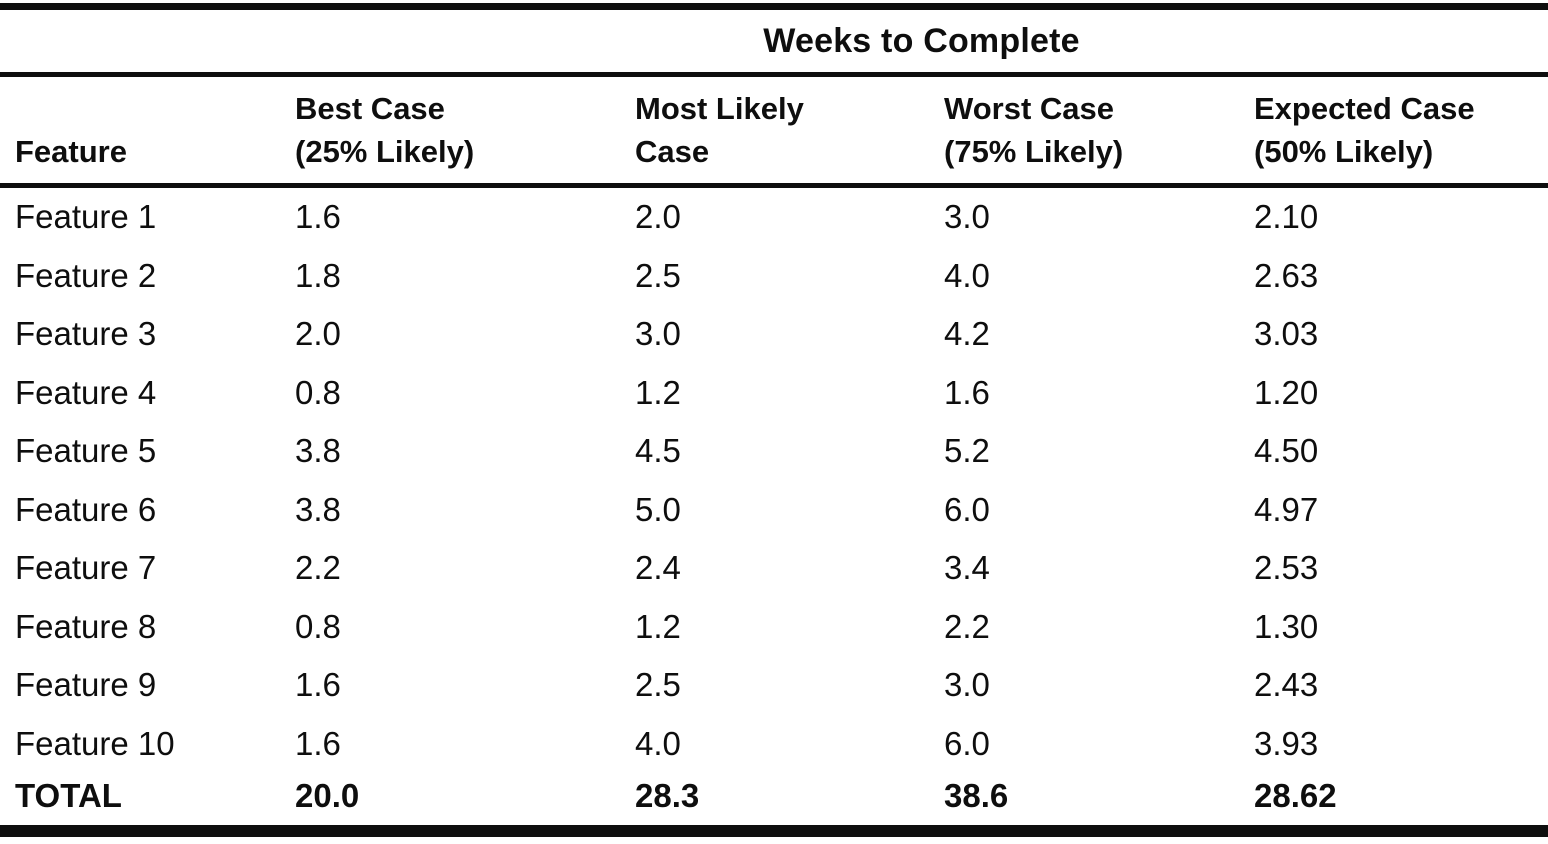 The height and width of the screenshot is (844, 1548). I want to click on cell-worst-case: 5.2, so click(967, 451).